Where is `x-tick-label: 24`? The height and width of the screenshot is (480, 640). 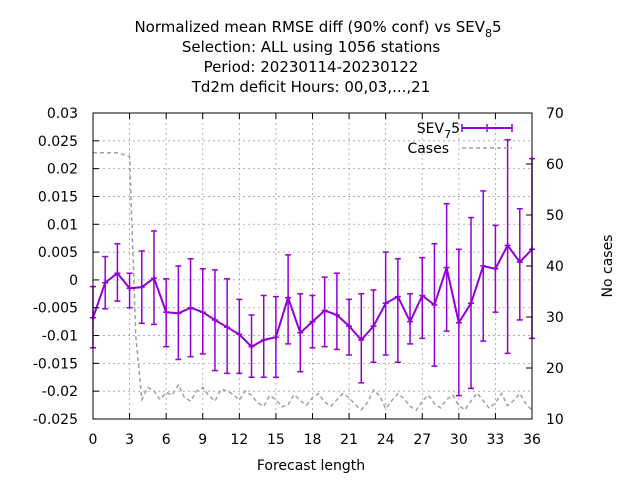
x-tick-label: 24 is located at coordinates (386, 440).